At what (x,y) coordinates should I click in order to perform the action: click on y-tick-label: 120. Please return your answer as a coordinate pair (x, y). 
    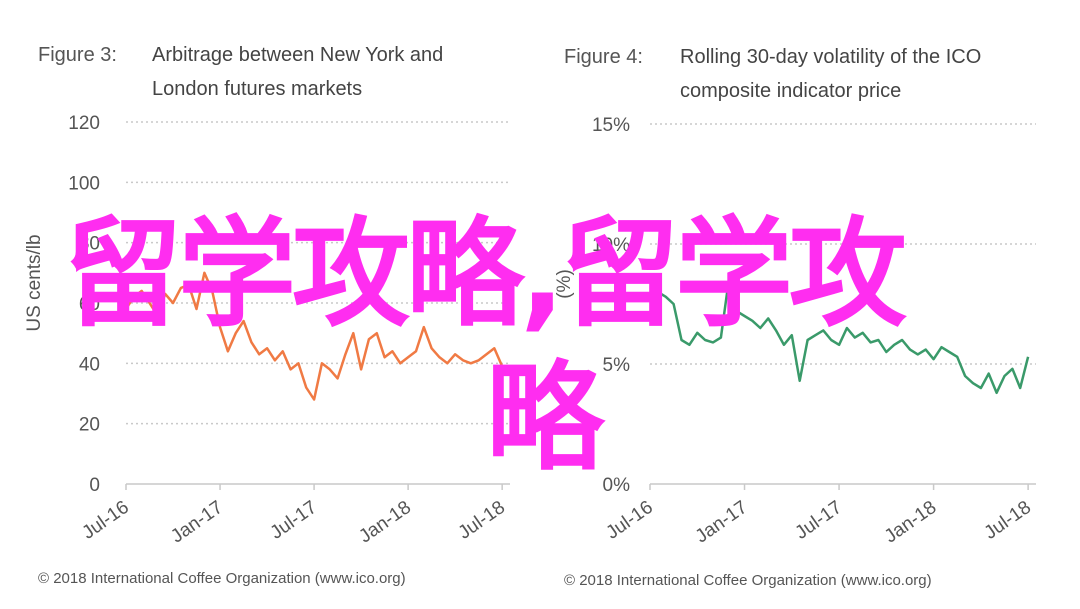
    Looking at the image, I should click on (84, 123).